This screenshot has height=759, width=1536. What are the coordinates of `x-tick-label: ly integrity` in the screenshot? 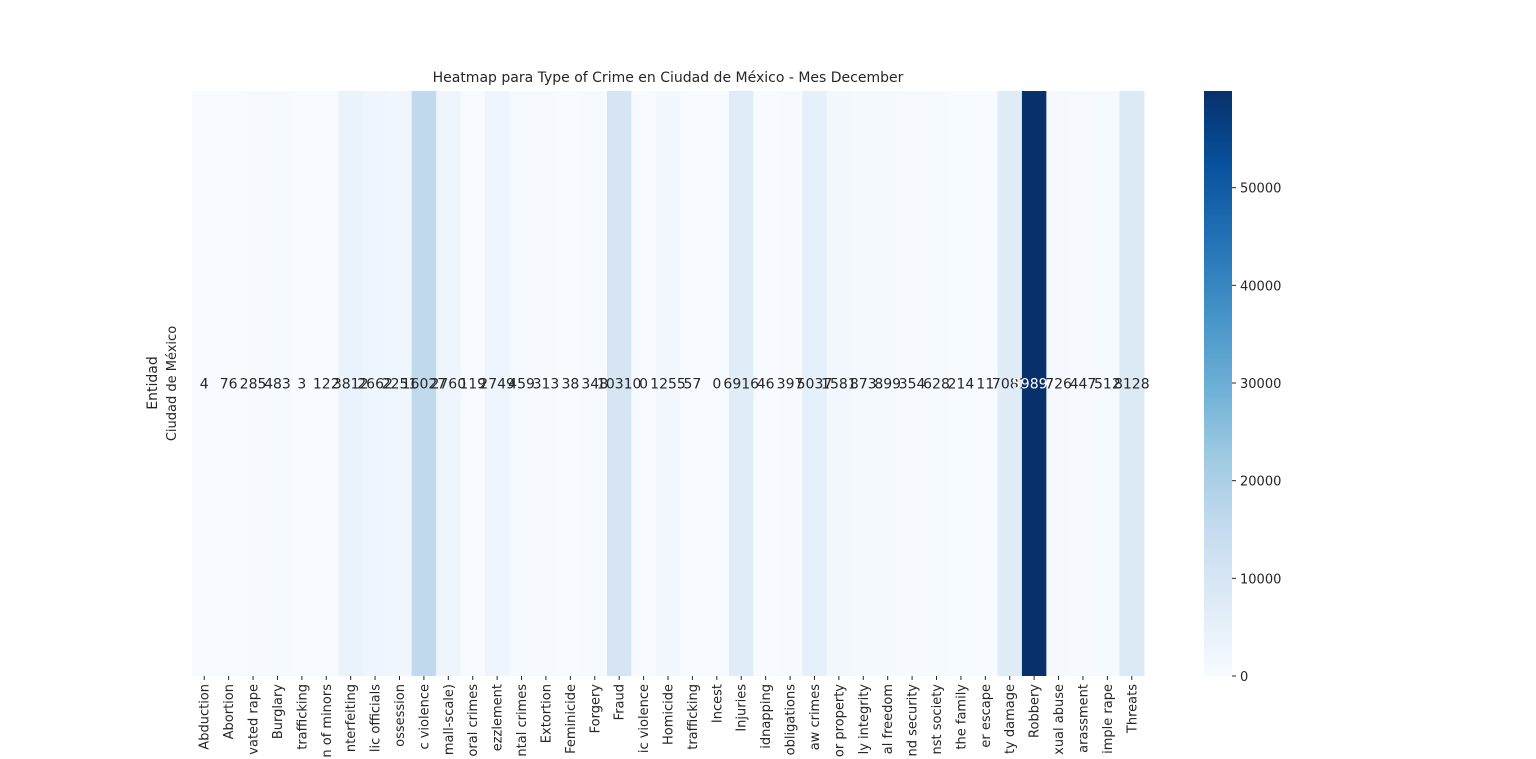 It's located at (864, 719).